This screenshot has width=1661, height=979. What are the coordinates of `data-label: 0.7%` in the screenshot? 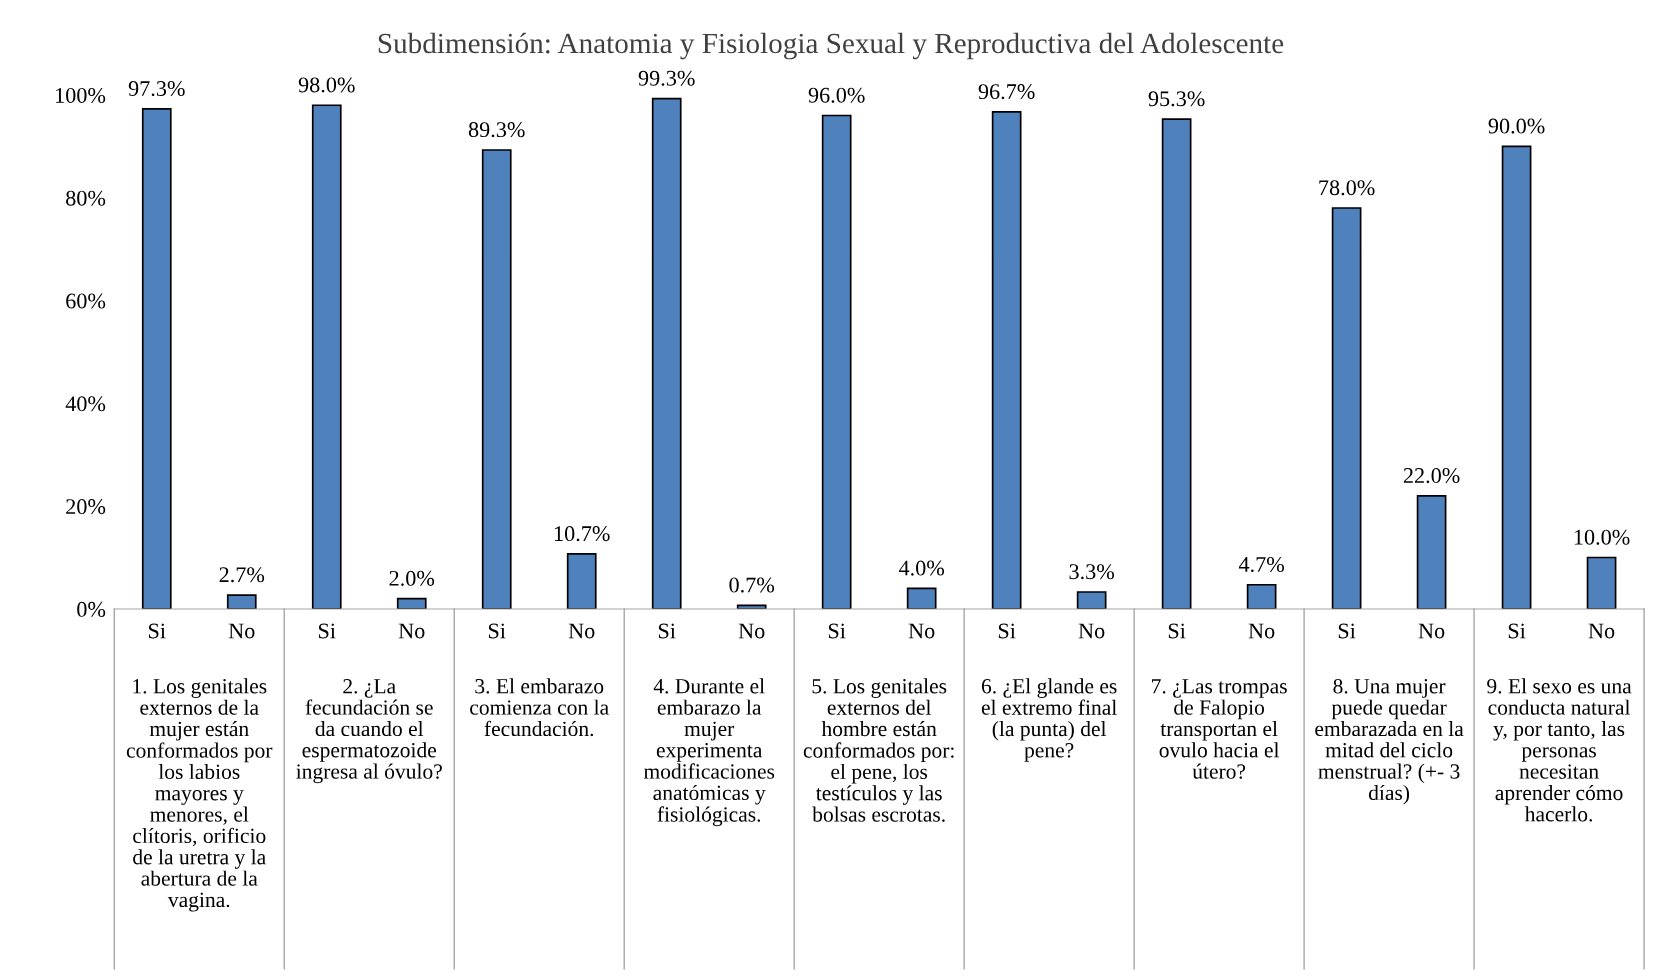 It's located at (752, 585).